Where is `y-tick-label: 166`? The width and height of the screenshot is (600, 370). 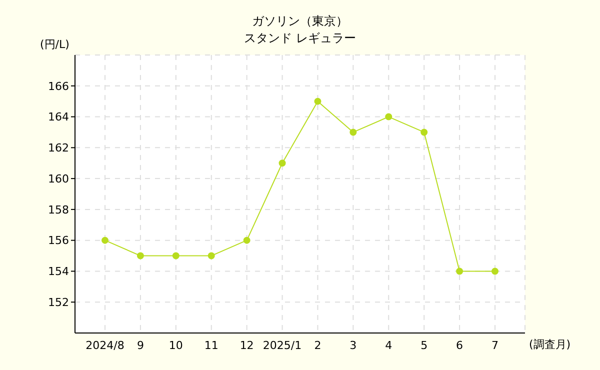
y-tick-label: 166 is located at coordinates (58, 86).